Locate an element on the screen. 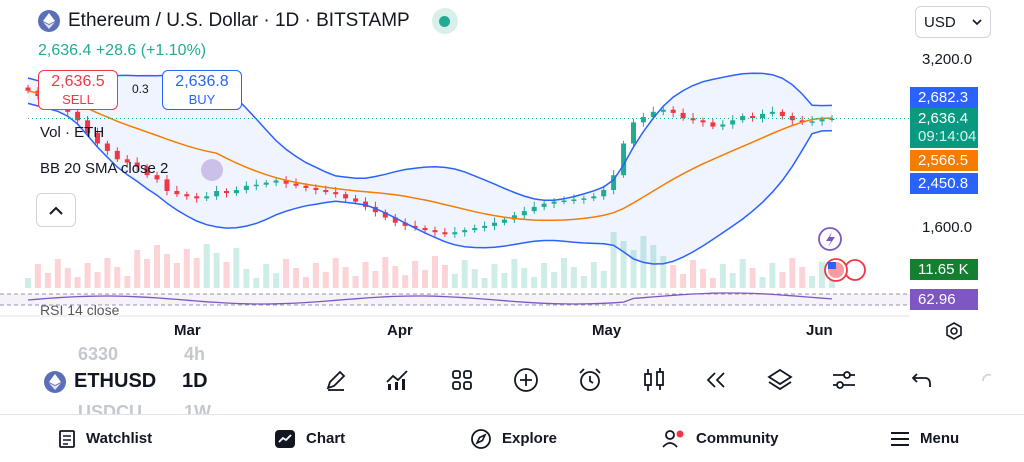 Image resolution: width=1024 pixels, height=462 pixels. nav-watchlist: Watchlist is located at coordinates (105, 438).